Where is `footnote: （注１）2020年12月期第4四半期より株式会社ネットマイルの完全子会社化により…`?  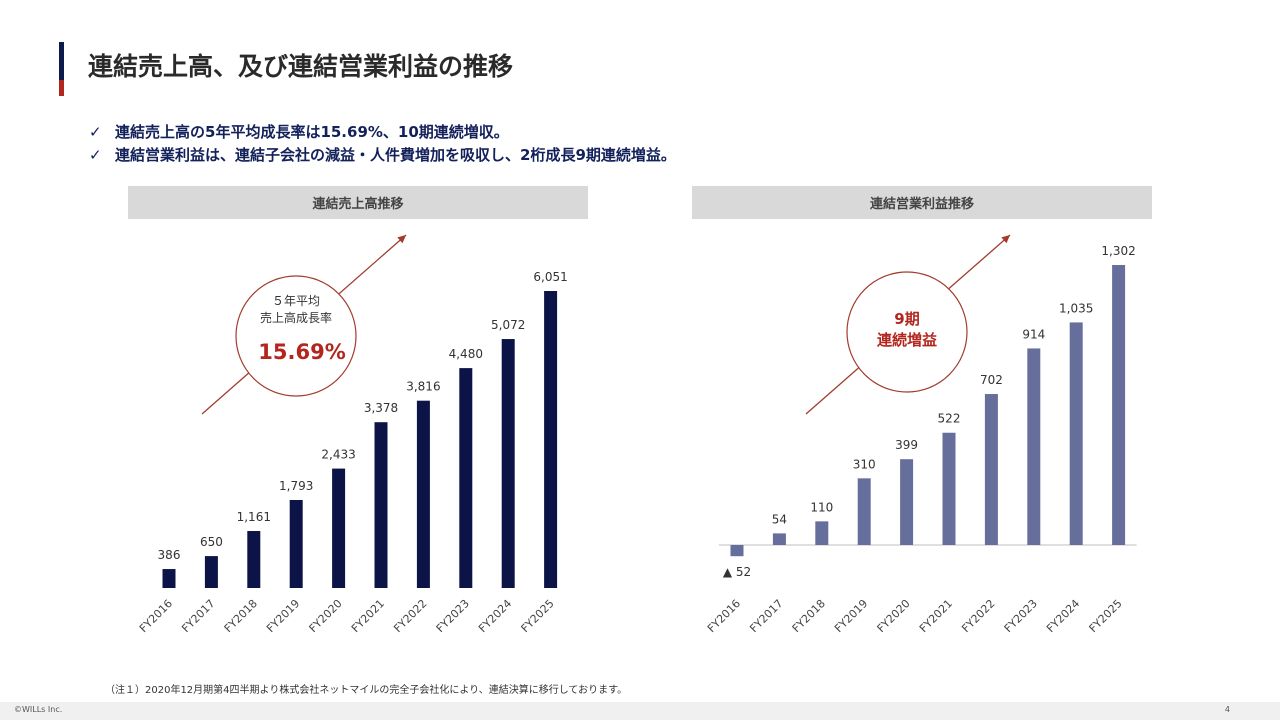 footnote: （注１）2020年12月期第4四半期より株式会社ネットマイルの完全子会社化により… is located at coordinates (366, 690).